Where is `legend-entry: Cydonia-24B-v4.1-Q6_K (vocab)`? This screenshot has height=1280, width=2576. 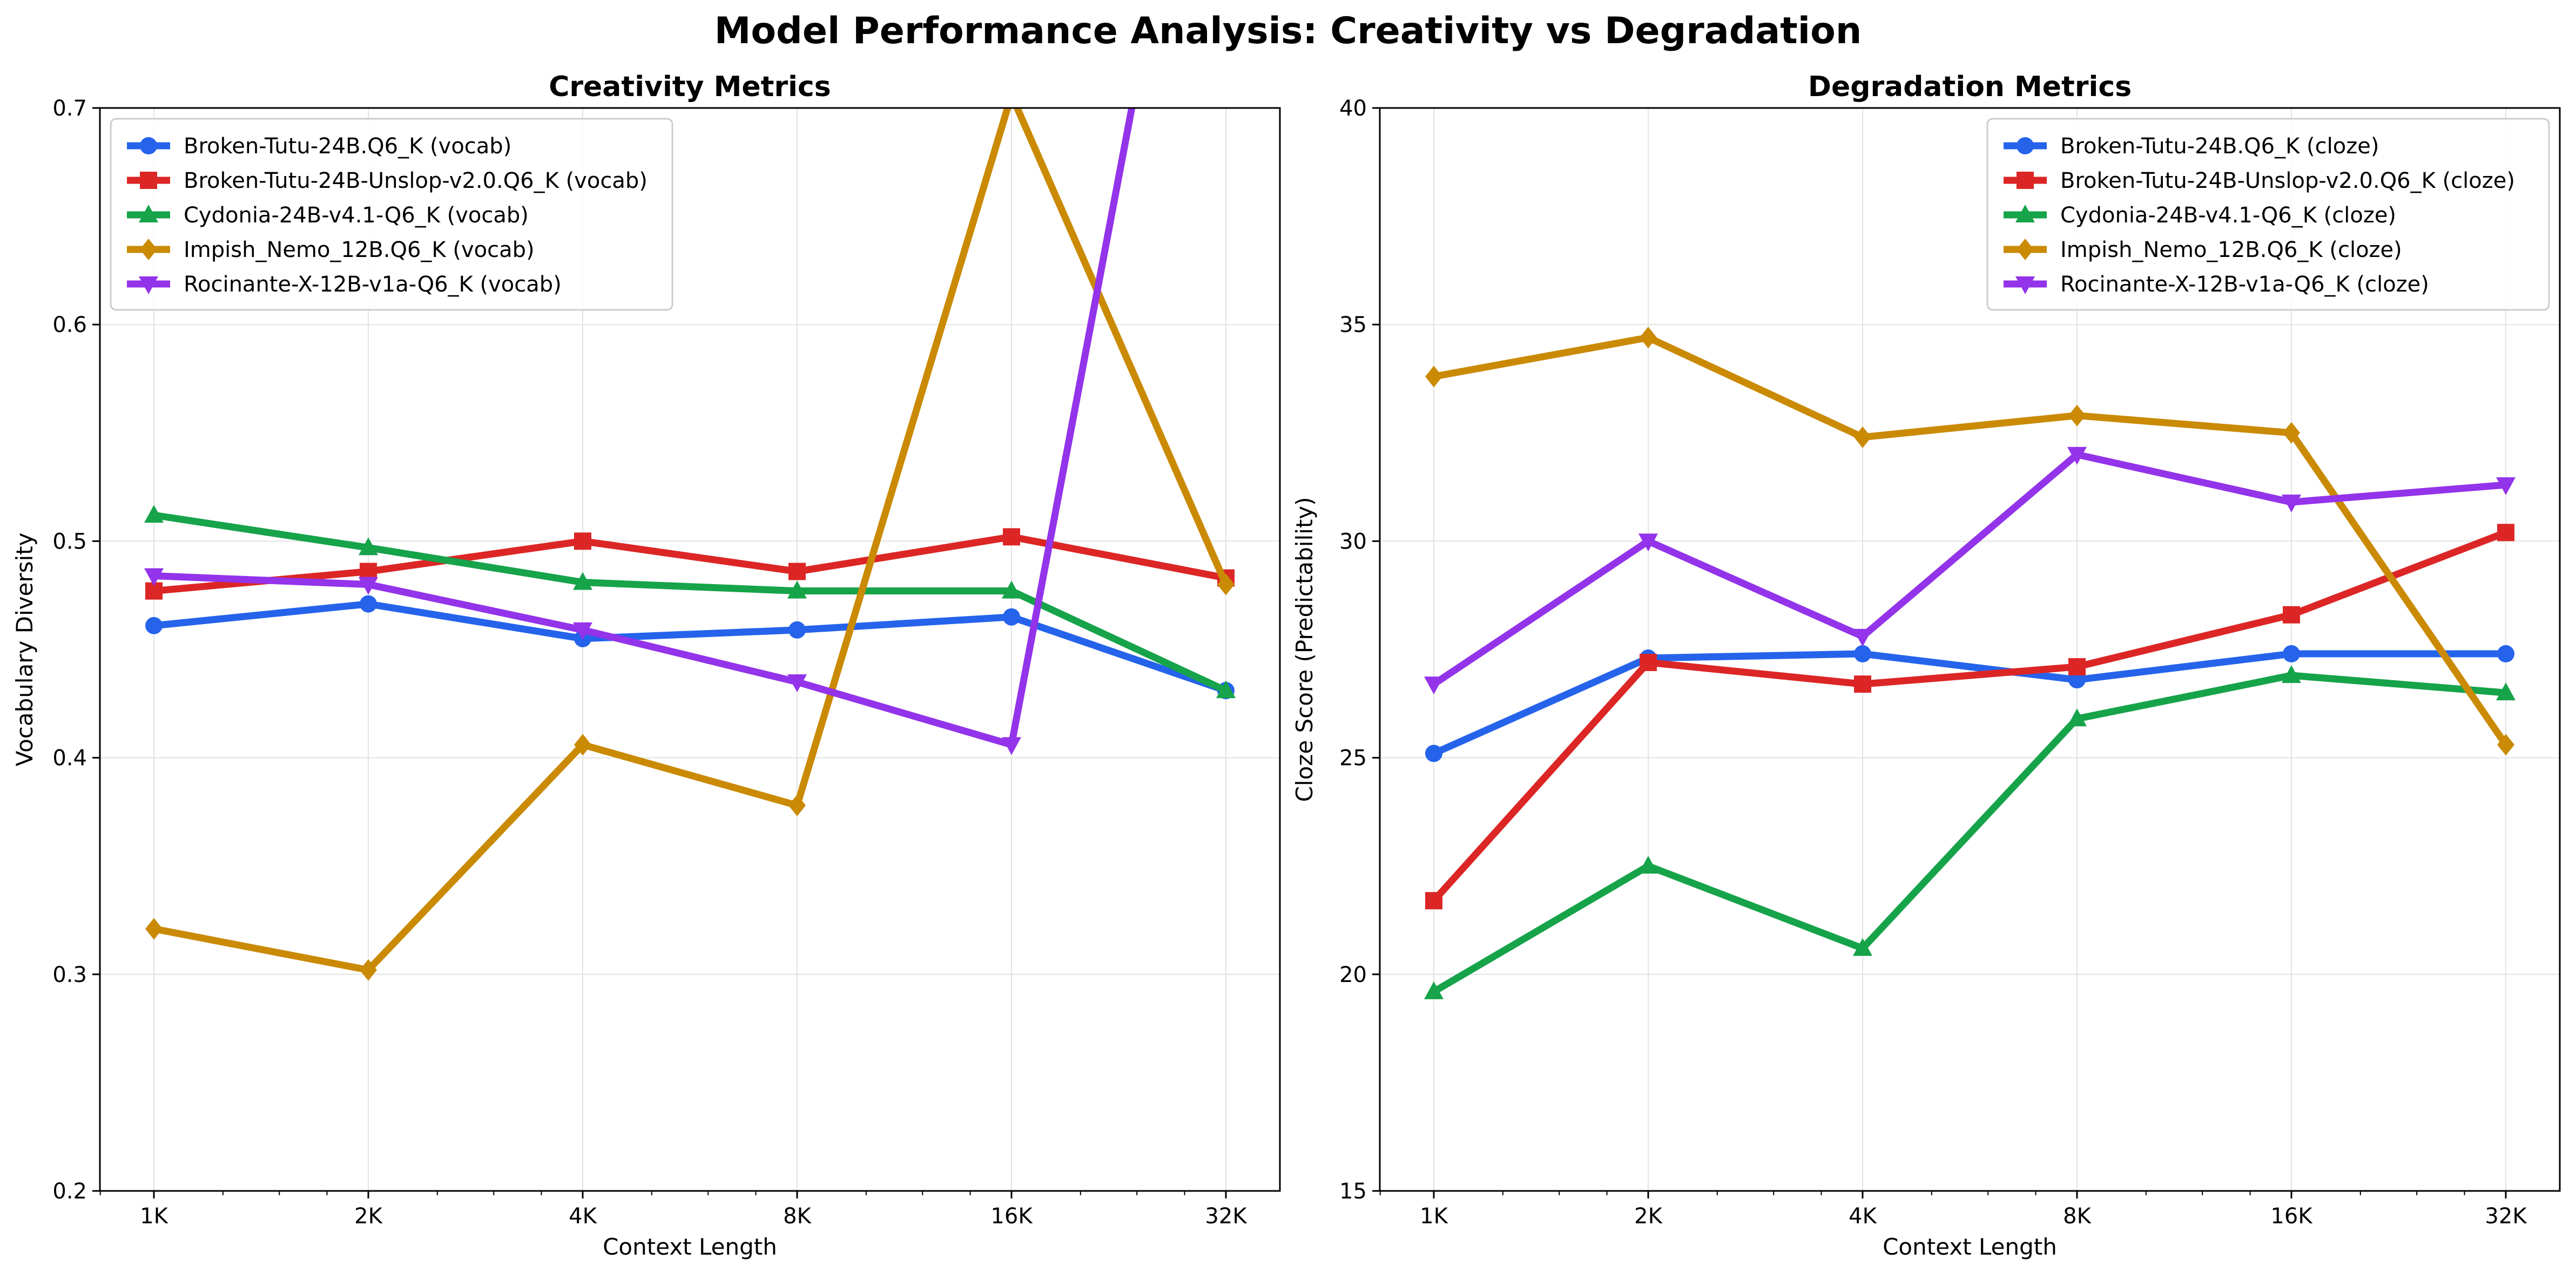 legend-entry: Cydonia-24B-v4.1-Q6_K (vocab) is located at coordinates (356, 215).